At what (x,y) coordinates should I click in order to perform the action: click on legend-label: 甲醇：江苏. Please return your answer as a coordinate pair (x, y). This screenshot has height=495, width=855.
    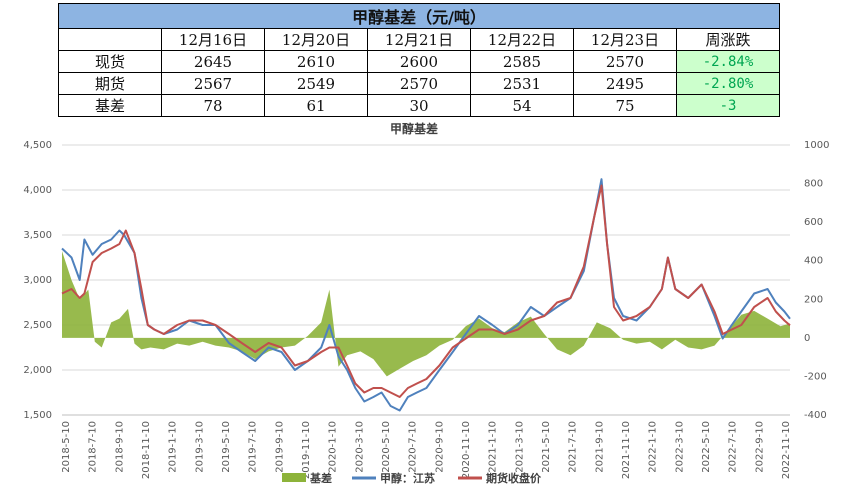
    Looking at the image, I should click on (407, 478).